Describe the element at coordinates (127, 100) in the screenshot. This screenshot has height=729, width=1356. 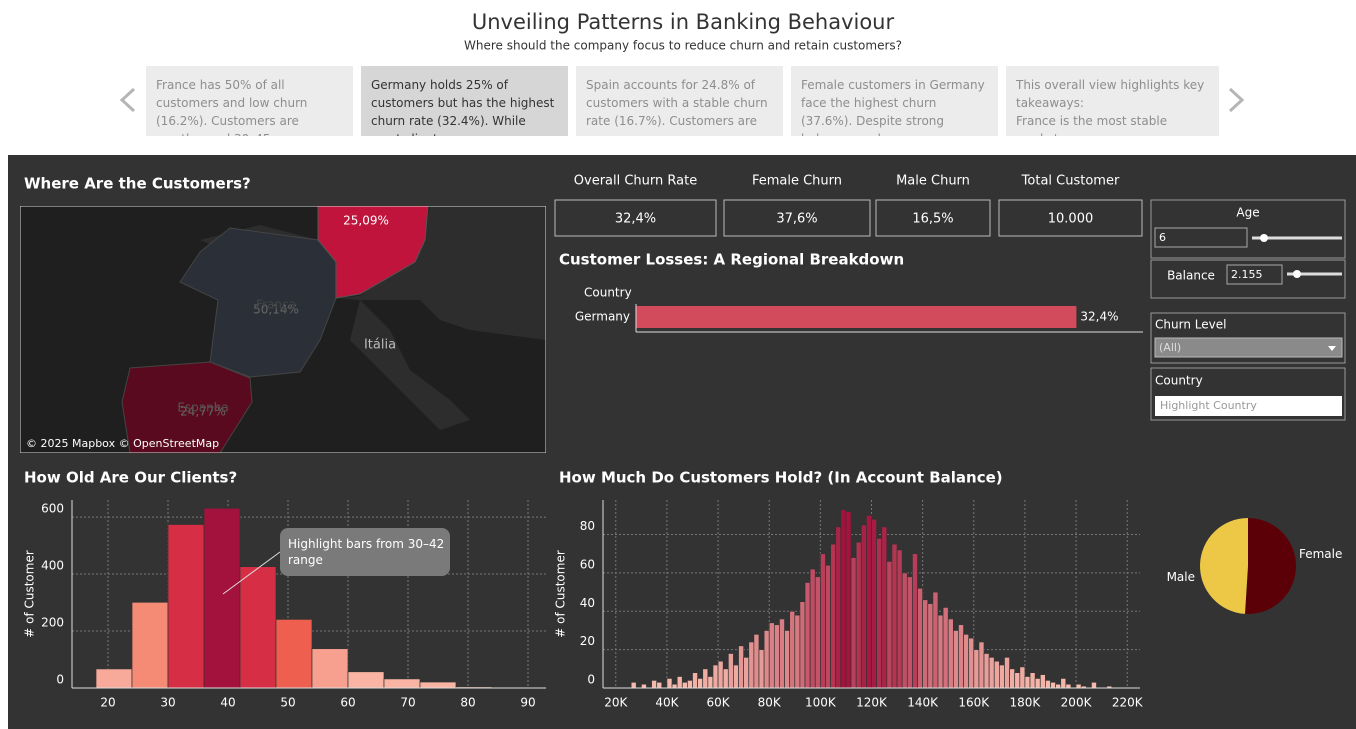
I see `prev-arrow` at that location.